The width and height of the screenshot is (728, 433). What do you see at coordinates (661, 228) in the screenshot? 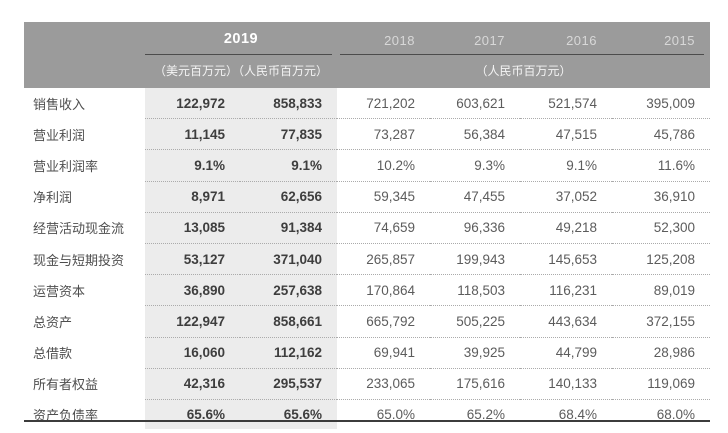
I see `cell-2015: 52,300` at bounding box center [661, 228].